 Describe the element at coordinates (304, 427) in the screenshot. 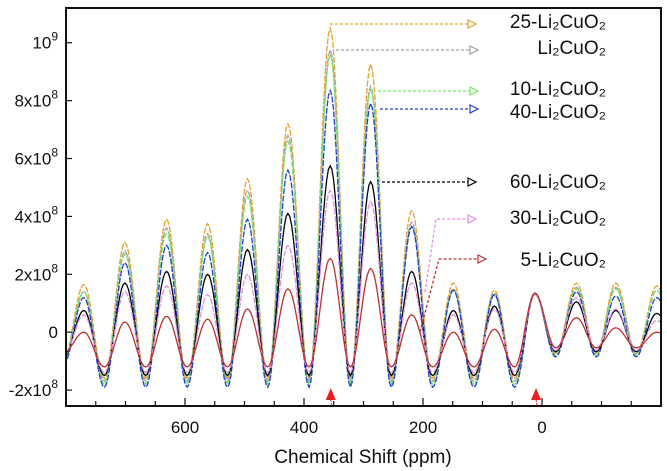

I see `x-tick-label: 400` at that location.